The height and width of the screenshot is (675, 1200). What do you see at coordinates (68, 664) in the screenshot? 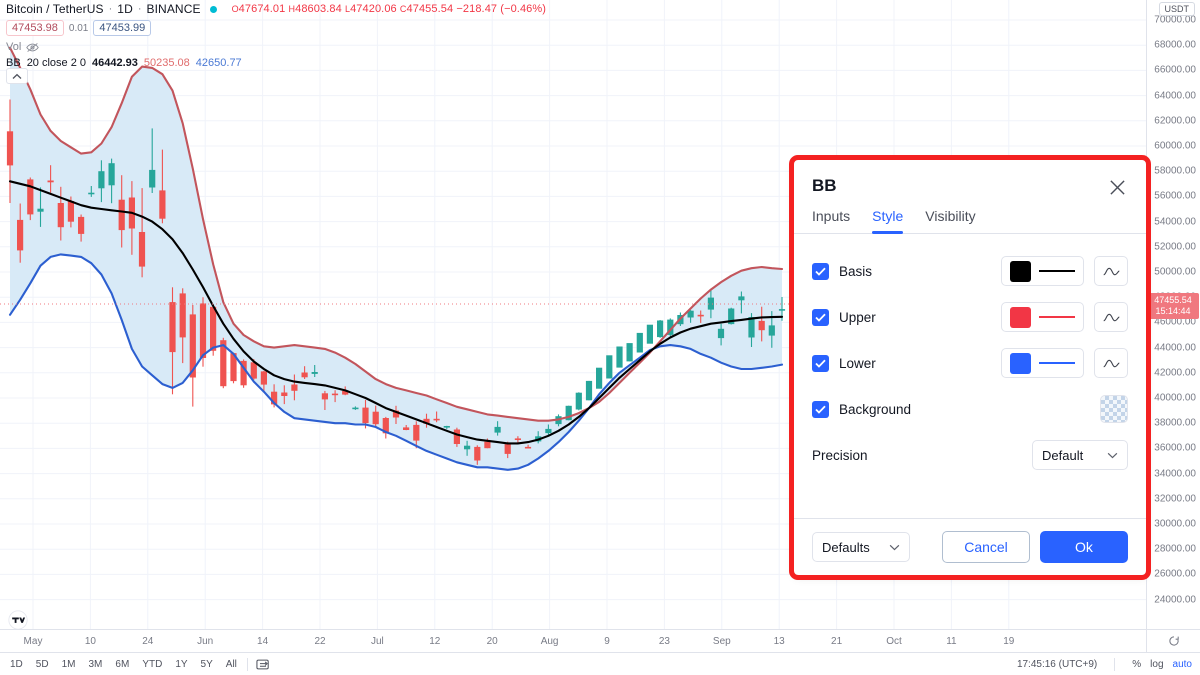
I see `range-button-1m: 1M` at bounding box center [68, 664].